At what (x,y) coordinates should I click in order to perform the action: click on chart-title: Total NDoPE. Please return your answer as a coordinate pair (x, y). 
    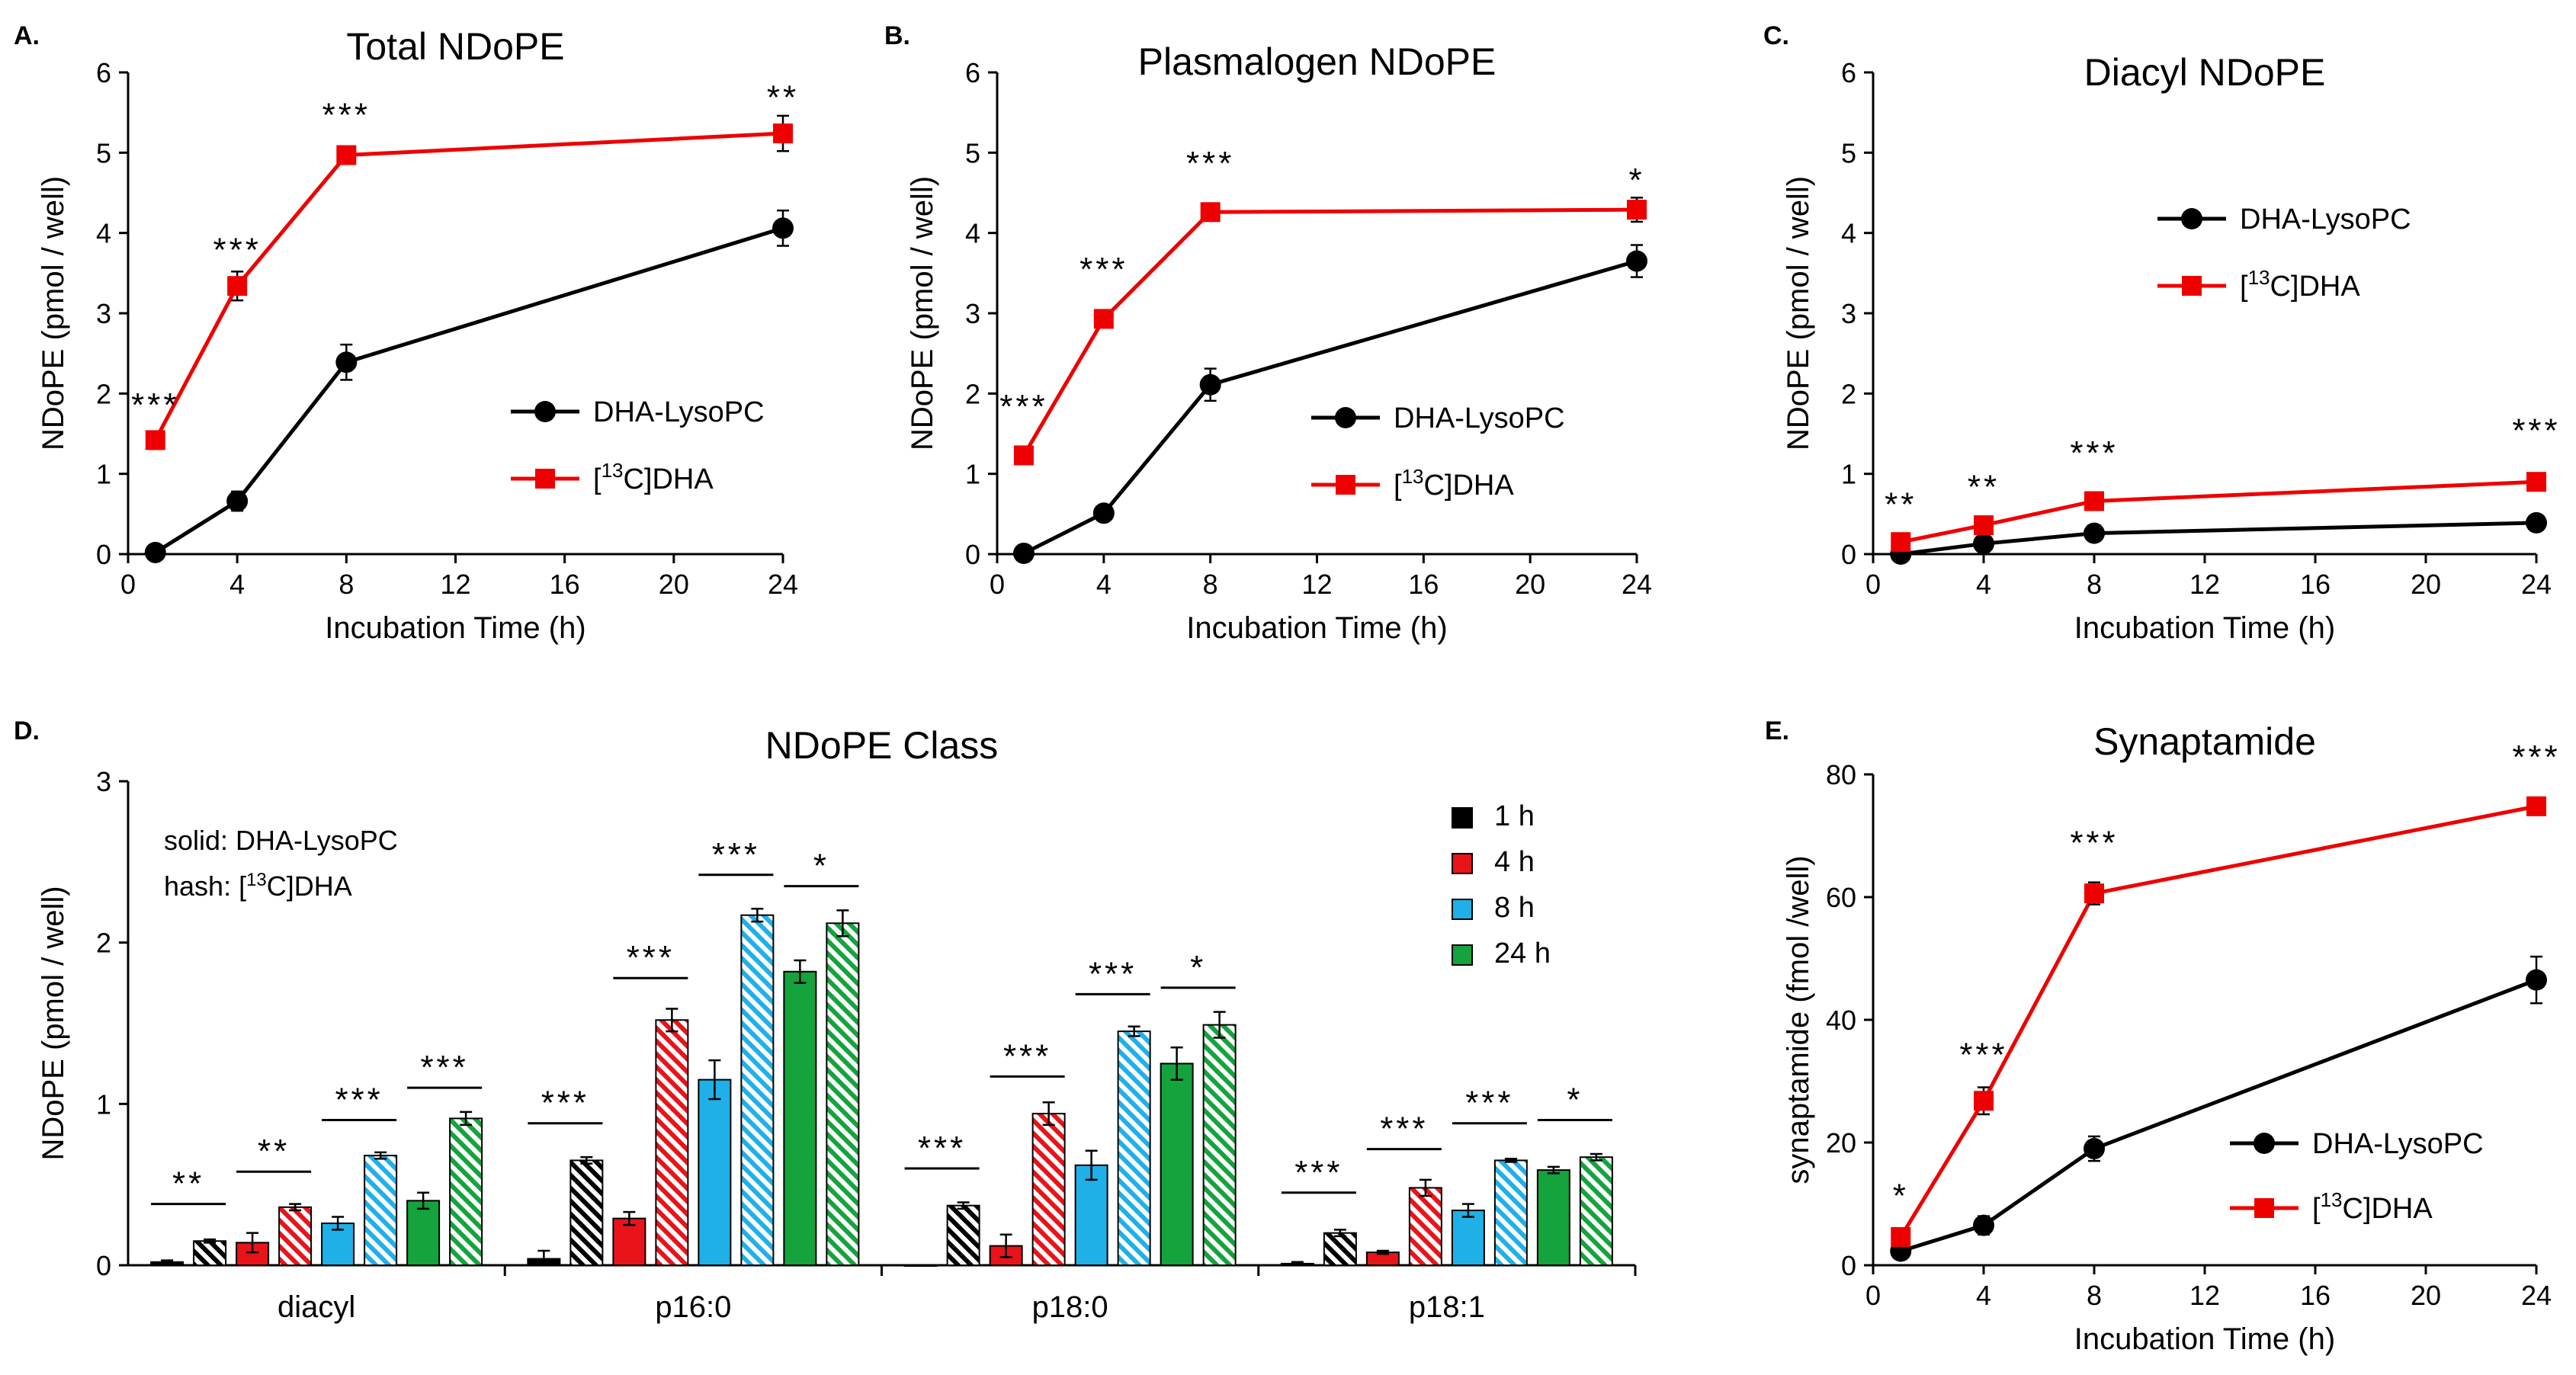
    Looking at the image, I should click on (455, 46).